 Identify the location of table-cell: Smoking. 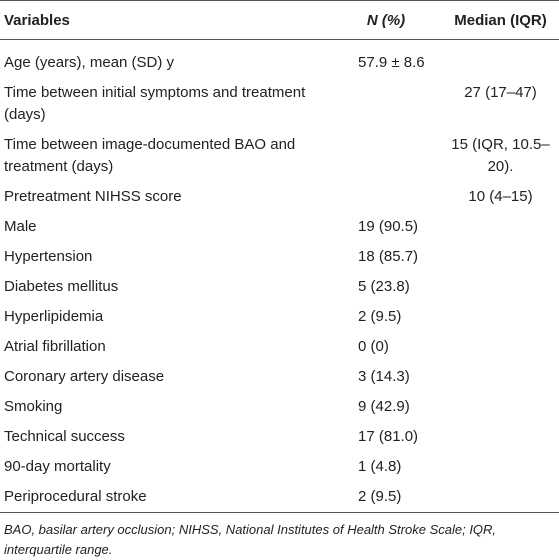
(33, 406).